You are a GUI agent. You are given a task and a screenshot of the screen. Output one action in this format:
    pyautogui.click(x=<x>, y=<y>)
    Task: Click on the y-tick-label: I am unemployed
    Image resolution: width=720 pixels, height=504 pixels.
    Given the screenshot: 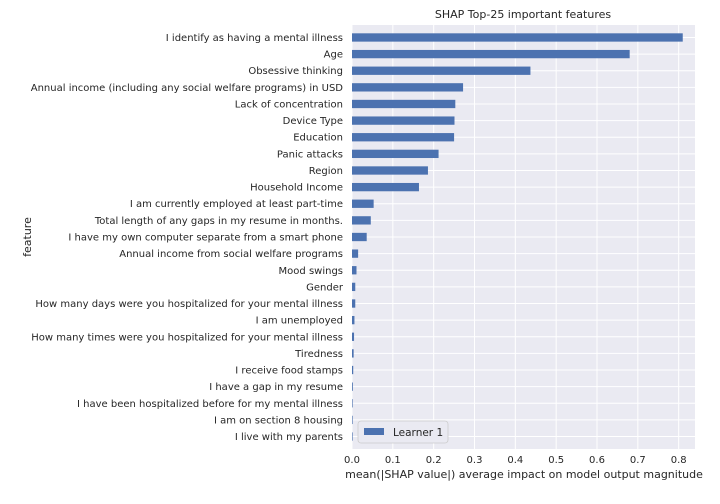 What is the action you would take?
    pyautogui.click(x=299, y=321)
    